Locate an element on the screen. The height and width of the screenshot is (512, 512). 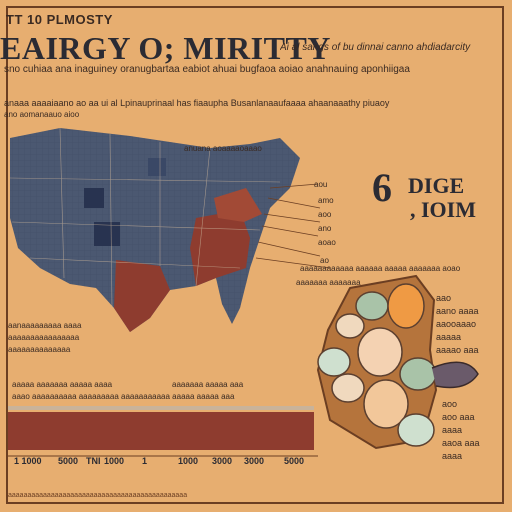
map-callout: aou is located at coordinates (321, 184).